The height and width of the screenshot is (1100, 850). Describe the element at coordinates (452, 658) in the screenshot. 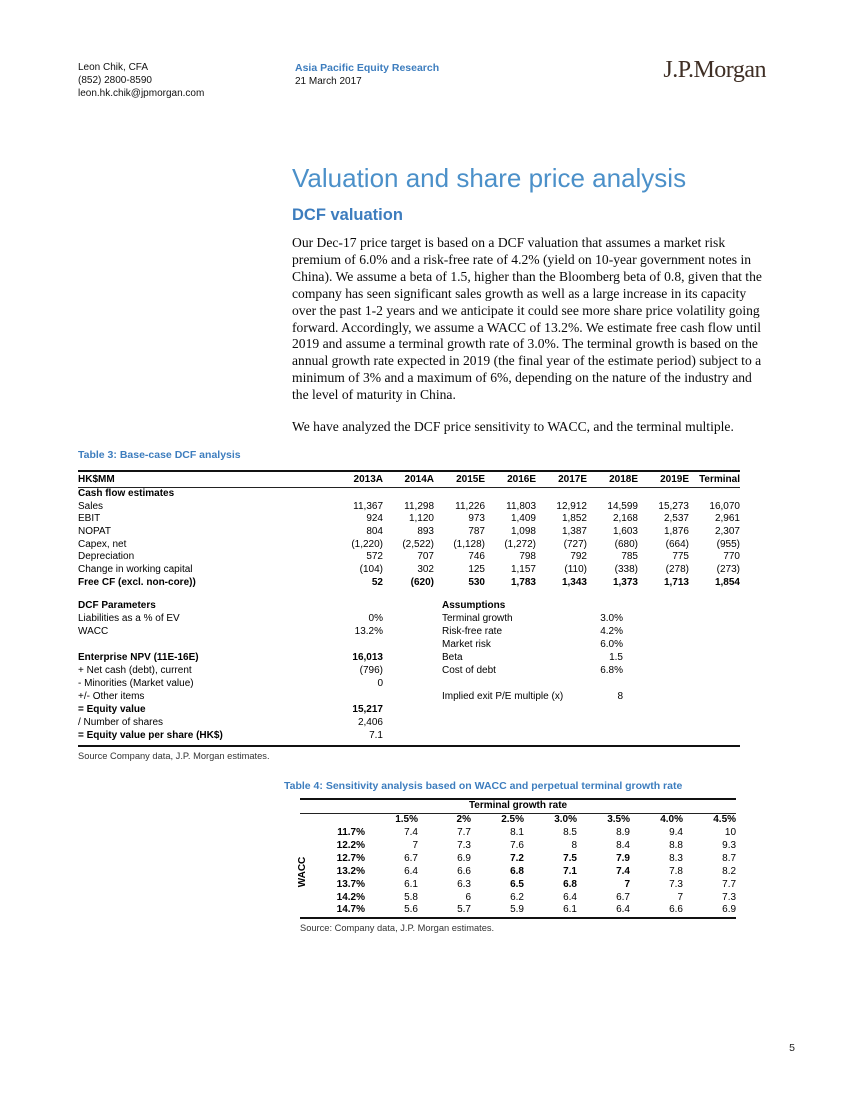

I see `assumption-label: Beta` at that location.